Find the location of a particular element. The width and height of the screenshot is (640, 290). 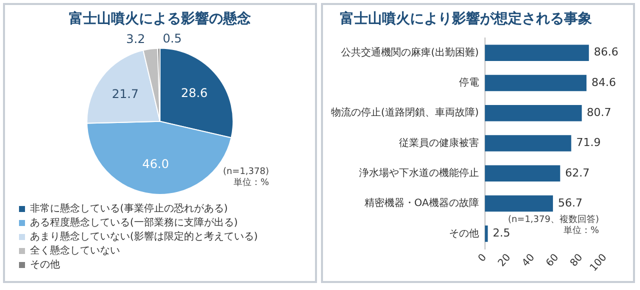

data-label: 56.7 is located at coordinates (570, 203).